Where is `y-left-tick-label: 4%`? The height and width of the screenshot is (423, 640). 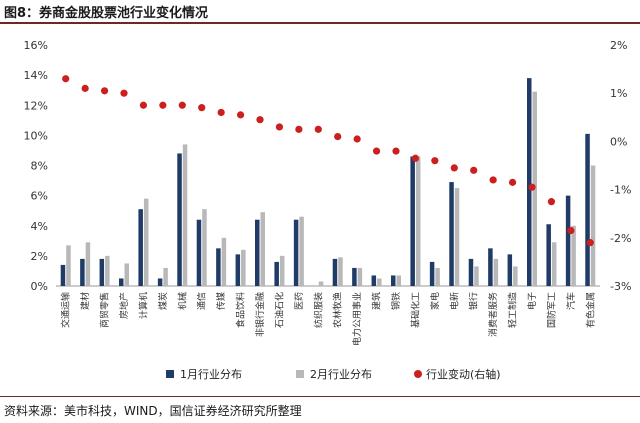 y-left-tick-label: 4% is located at coordinates (39, 226).